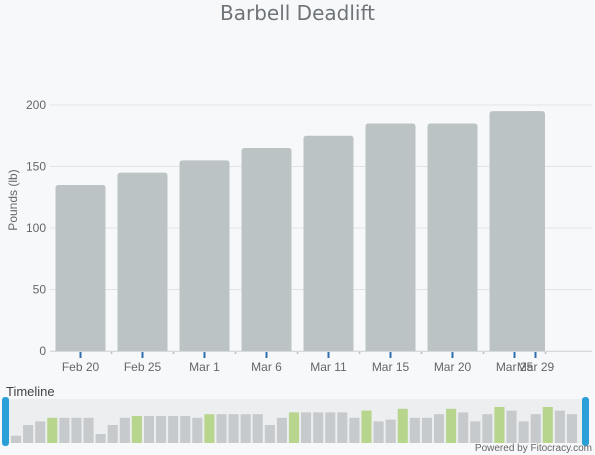  Describe the element at coordinates (143, 367) in the screenshot. I see `x-tick-label: Feb 25` at that location.